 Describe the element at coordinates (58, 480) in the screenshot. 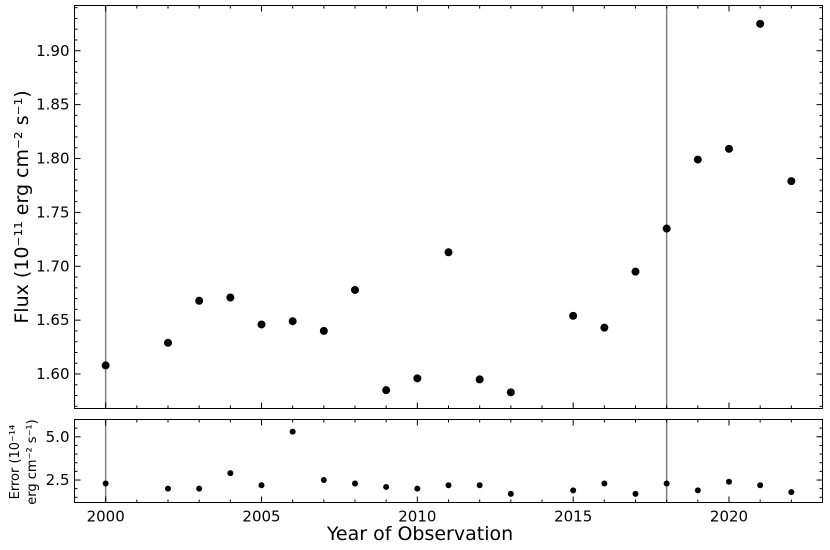

I see `error-y-tick-label: 2.5` at that location.